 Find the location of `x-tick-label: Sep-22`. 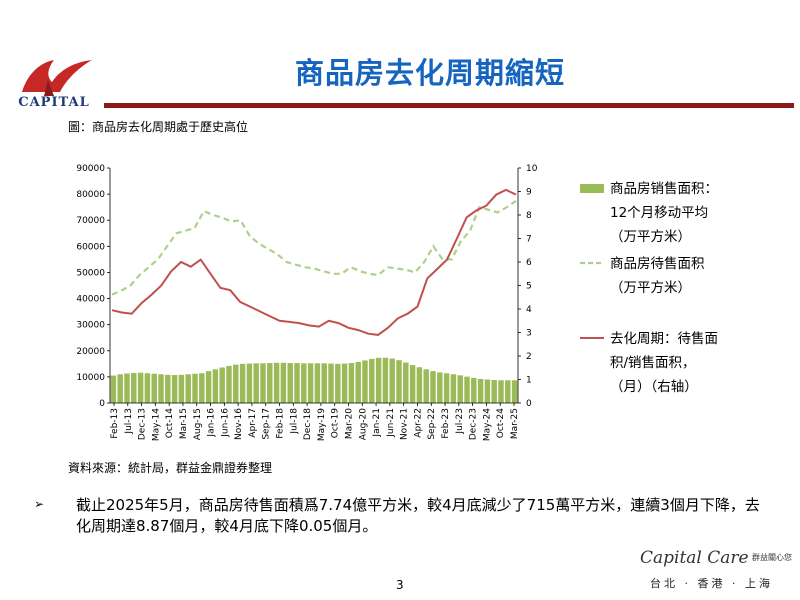

x-tick-label: Sep-22 is located at coordinates (432, 424).